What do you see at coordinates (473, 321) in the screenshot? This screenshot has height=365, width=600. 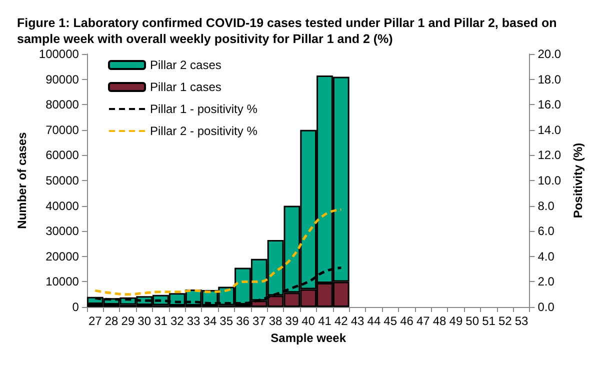 I see `x-tick-label: 50` at bounding box center [473, 321].